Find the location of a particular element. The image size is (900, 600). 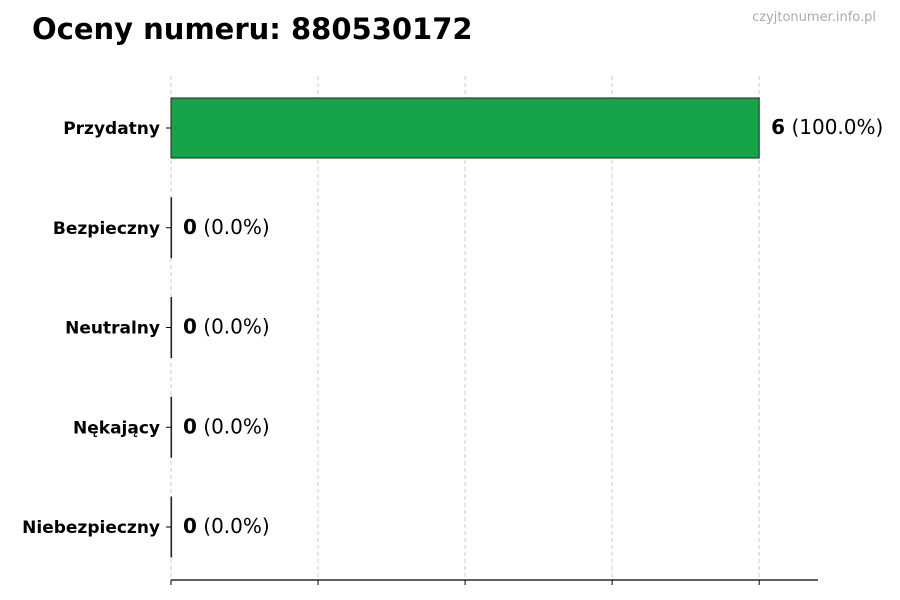

watermark: czyjtonumer.info.pl is located at coordinates (814, 17).